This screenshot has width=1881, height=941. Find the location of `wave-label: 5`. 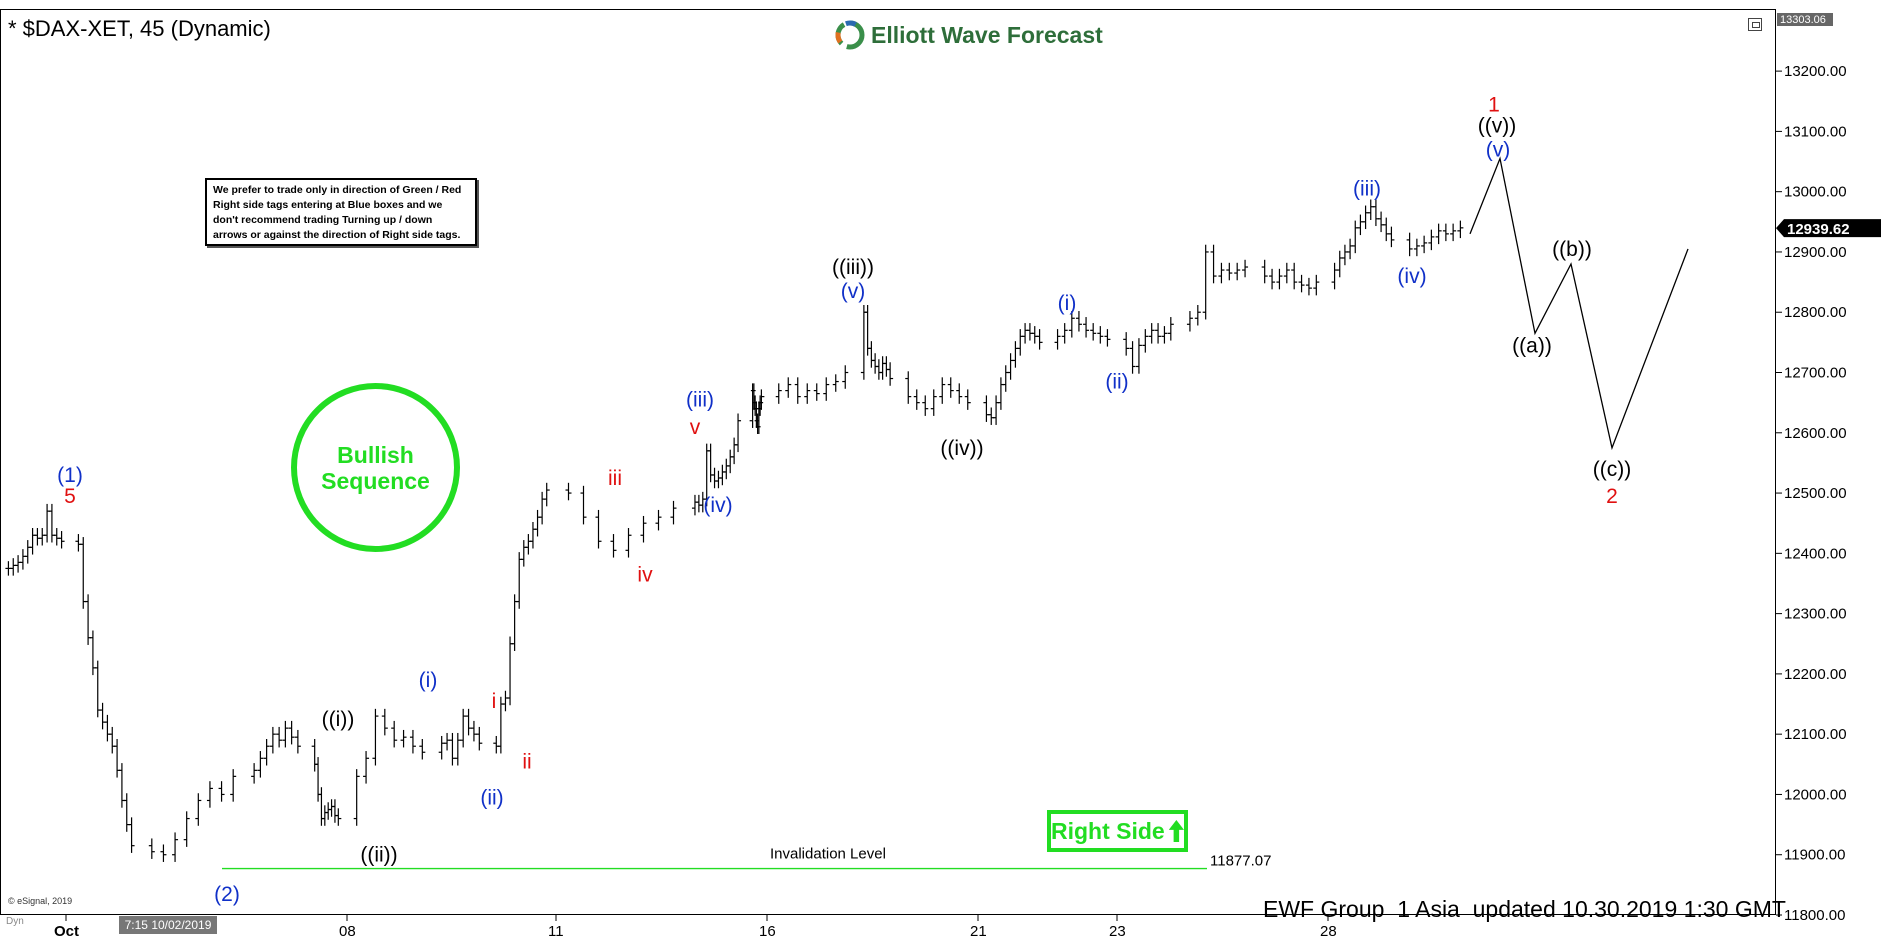

wave-label: 5 is located at coordinates (70, 496).